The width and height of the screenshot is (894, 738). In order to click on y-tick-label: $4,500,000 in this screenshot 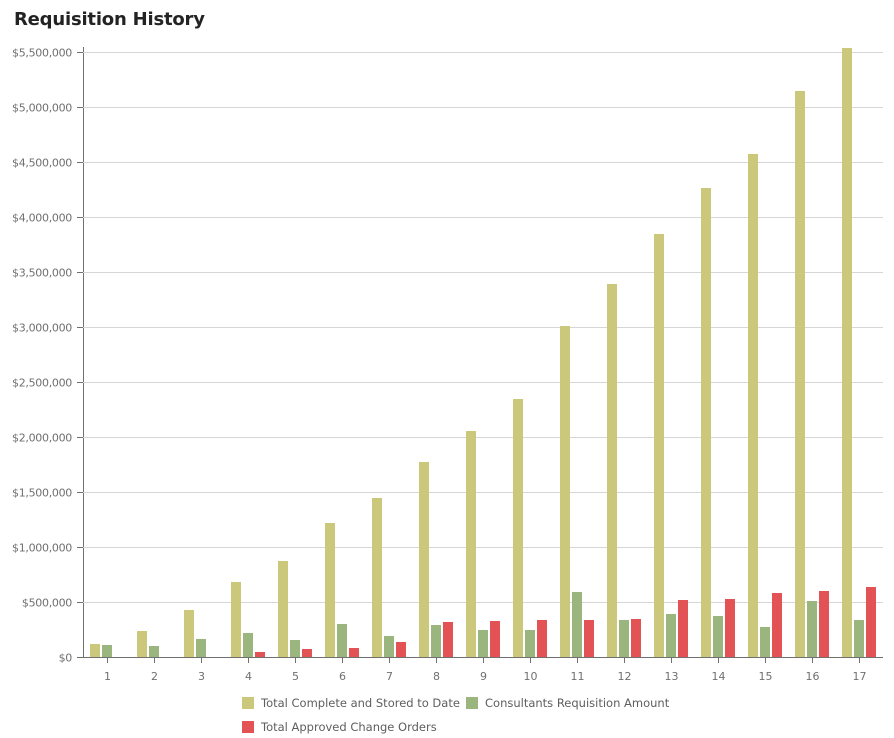, I will do `click(42, 163)`.